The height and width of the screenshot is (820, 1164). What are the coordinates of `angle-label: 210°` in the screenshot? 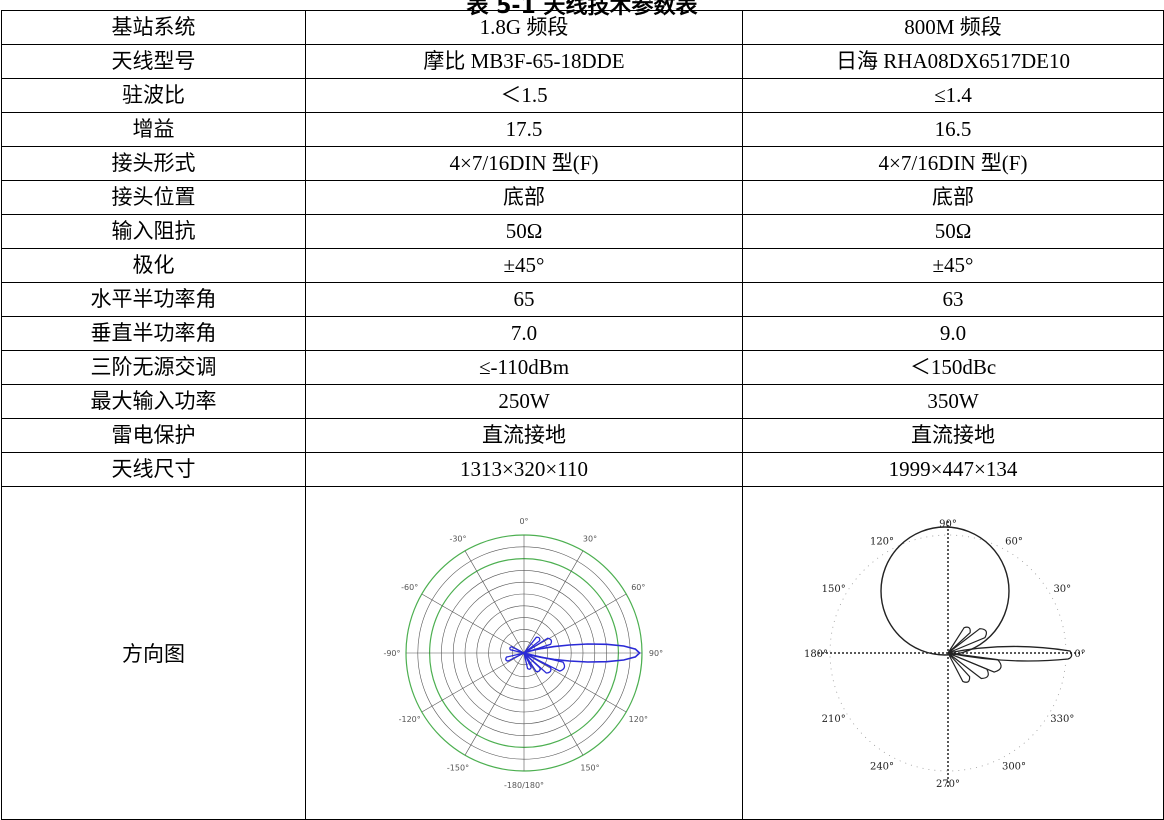 It's located at (834, 719).